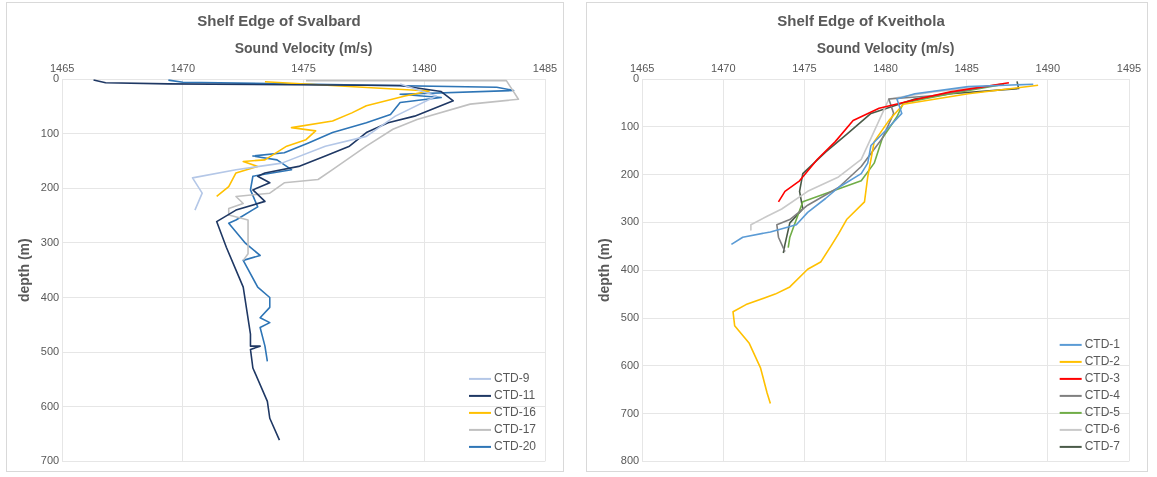 The height and width of the screenshot is (477, 1157). Describe the element at coordinates (861, 21) in the screenshot. I see `chart-title: Shelf Edge of Kveithola` at that location.